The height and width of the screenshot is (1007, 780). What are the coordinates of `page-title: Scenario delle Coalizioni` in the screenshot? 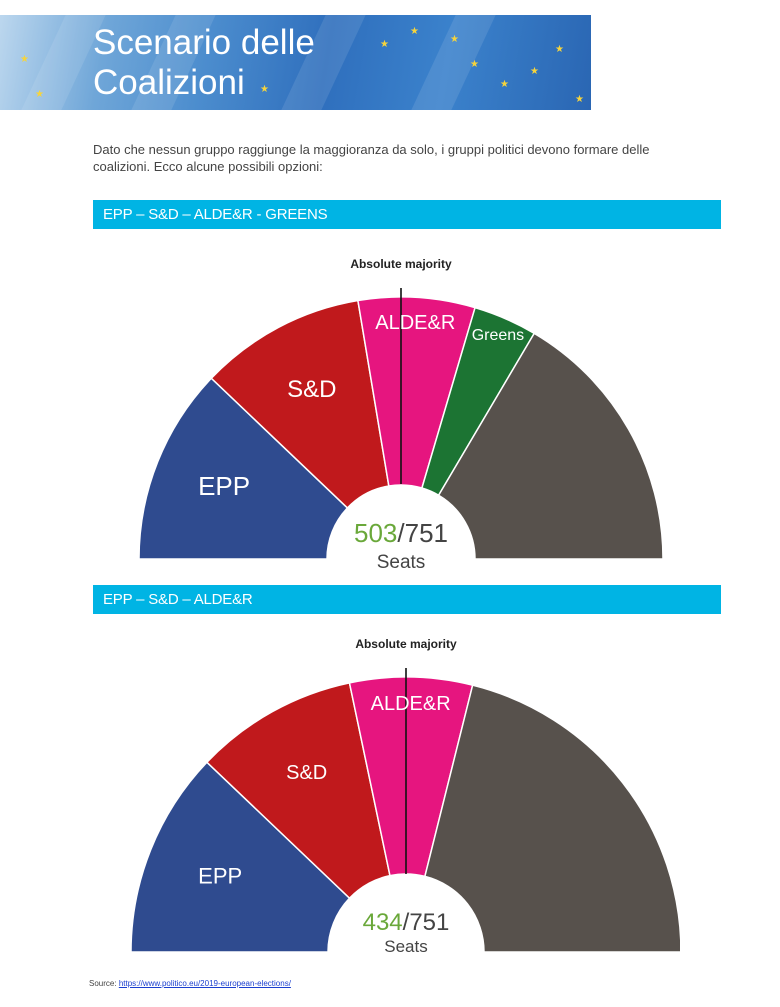 It's located at (204, 62).